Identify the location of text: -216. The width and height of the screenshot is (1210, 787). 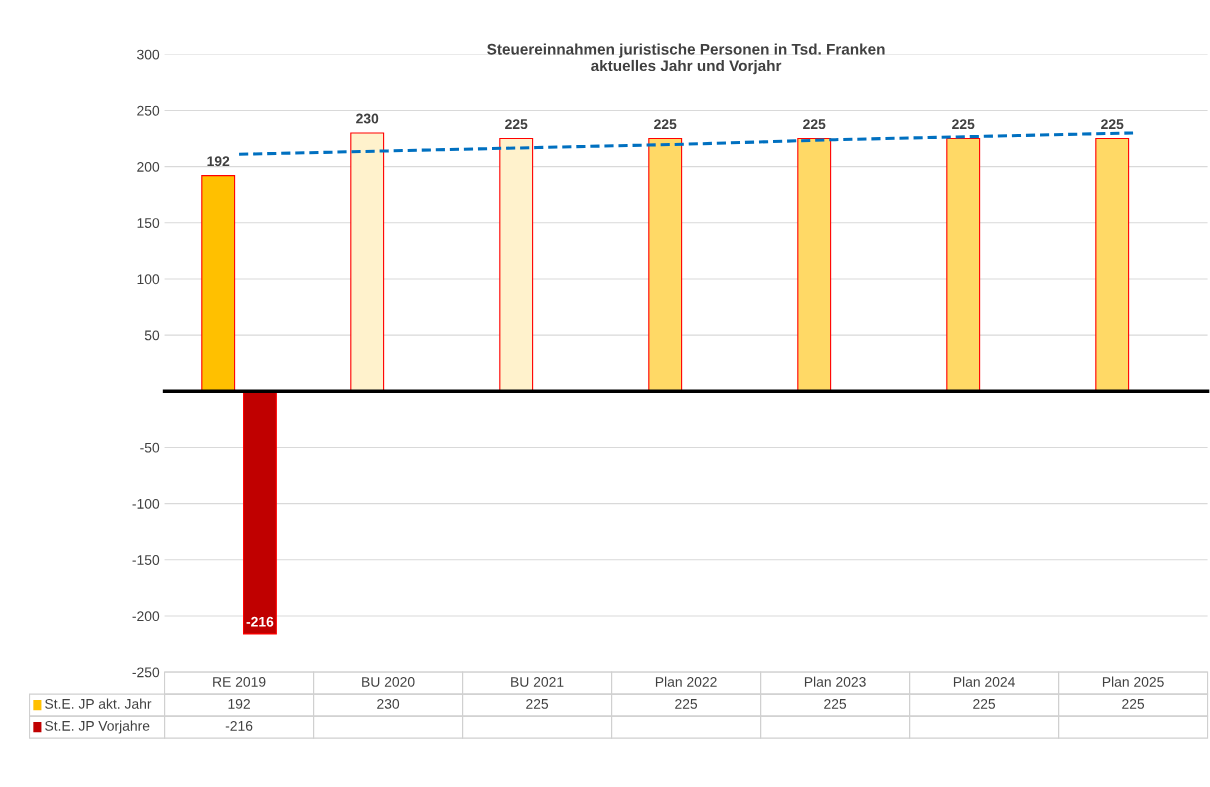
(239, 725).